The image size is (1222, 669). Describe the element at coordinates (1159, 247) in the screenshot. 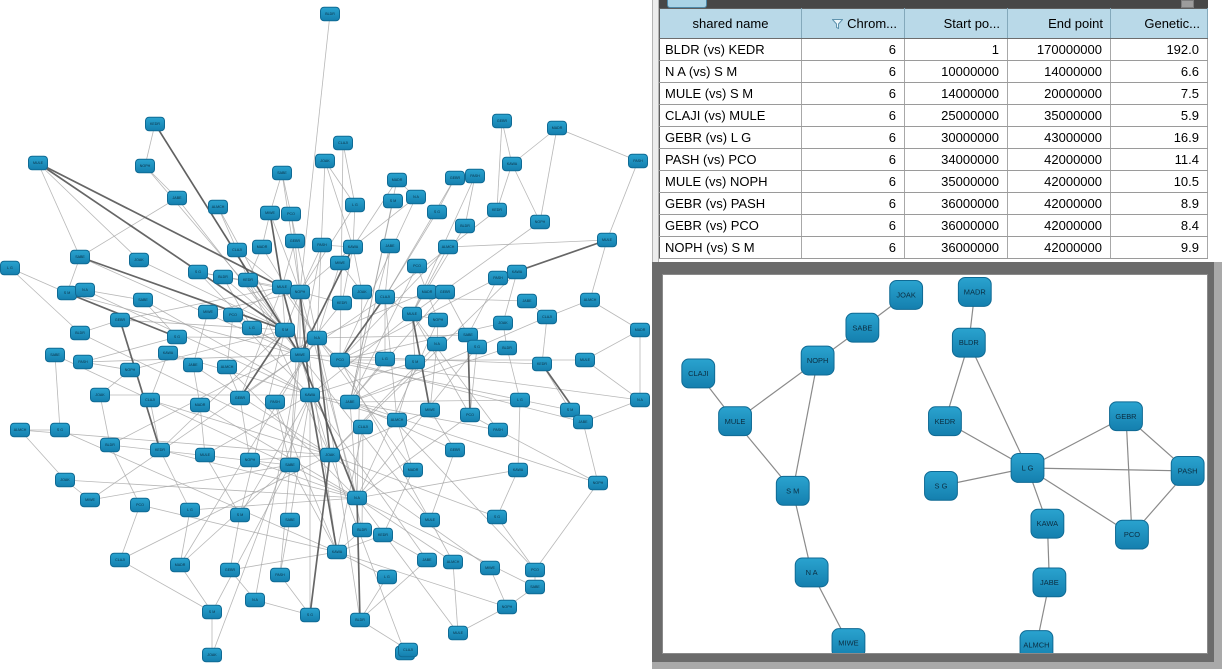

I see `cell-genetic: 9.9` at that location.